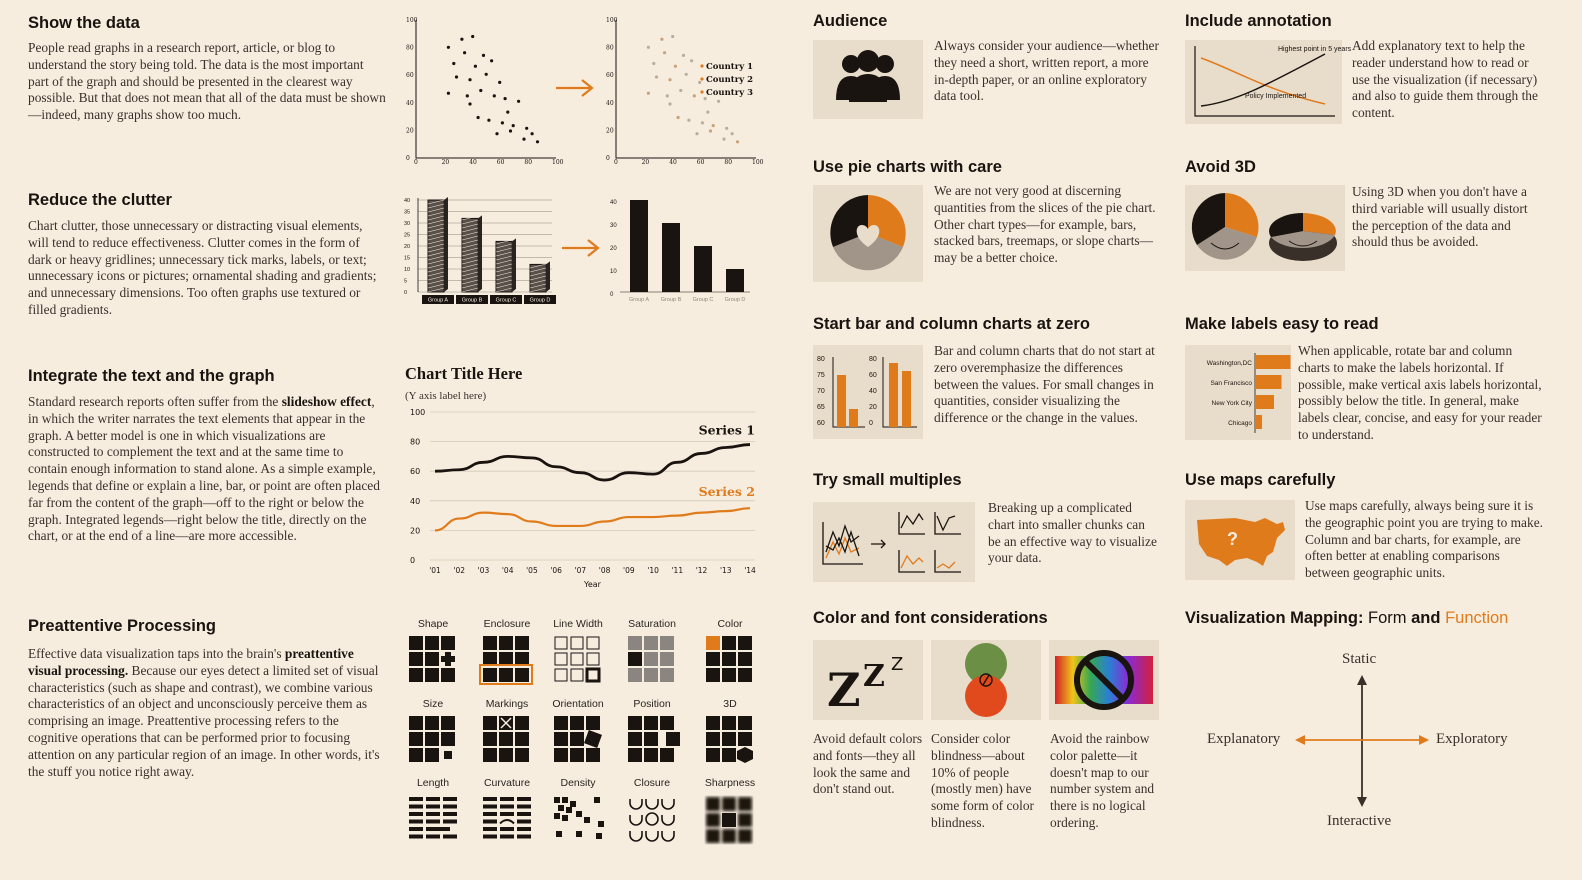 This screenshot has height=880, width=1582. I want to click on preattentive-label: Enclosure, so click(507, 624).